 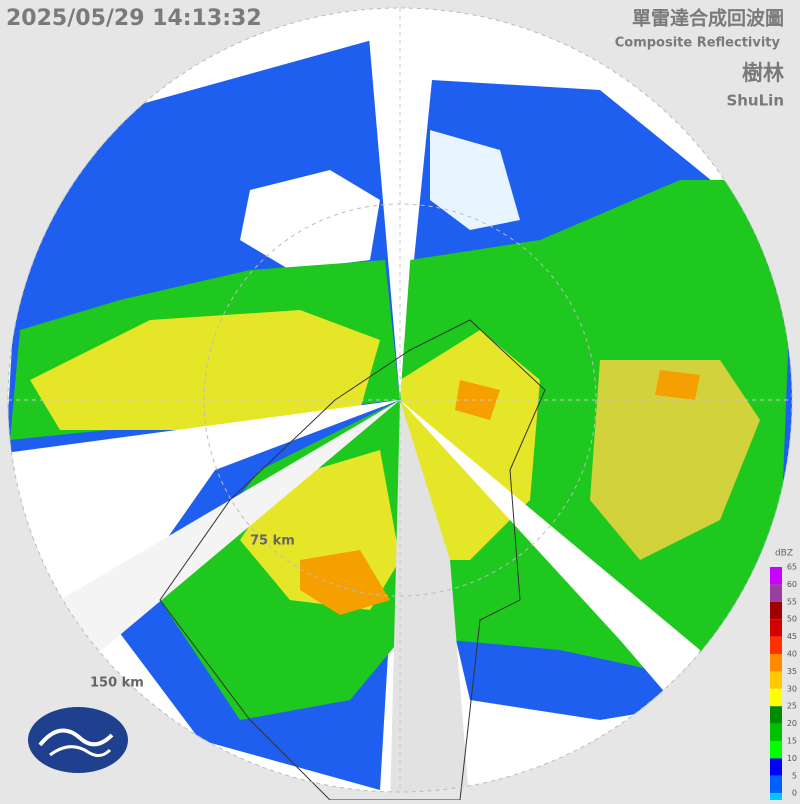 I want to click on legend-tick: 60, so click(x=792, y=584).